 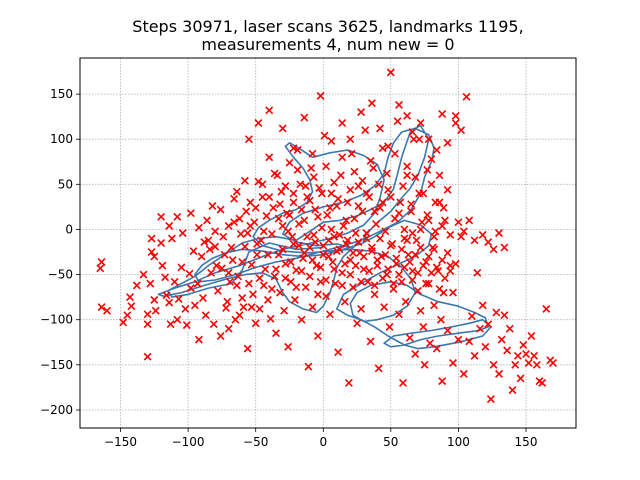 What do you see at coordinates (327, 44) in the screenshot?
I see `chart-title-line-2: measurements 4, num new = 0` at bounding box center [327, 44].